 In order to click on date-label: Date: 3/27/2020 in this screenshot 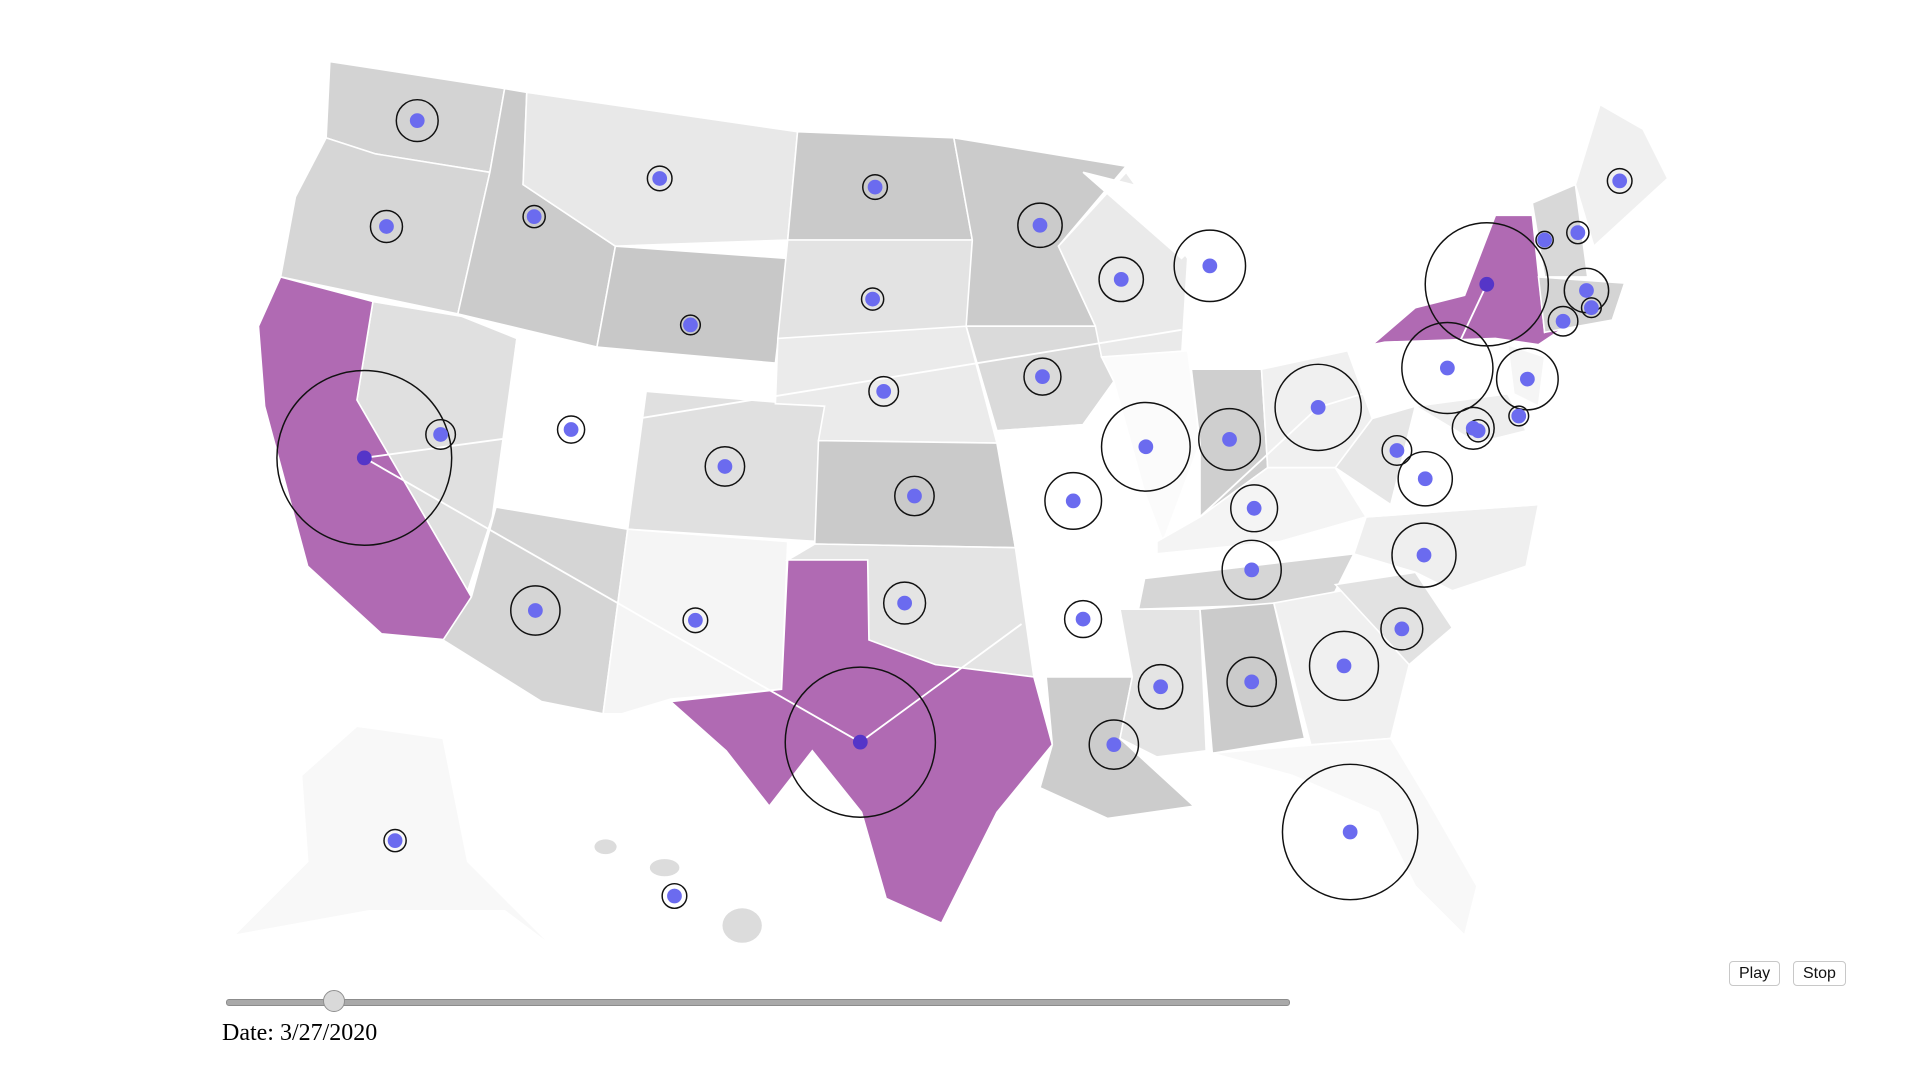, I will do `click(300, 1033)`.